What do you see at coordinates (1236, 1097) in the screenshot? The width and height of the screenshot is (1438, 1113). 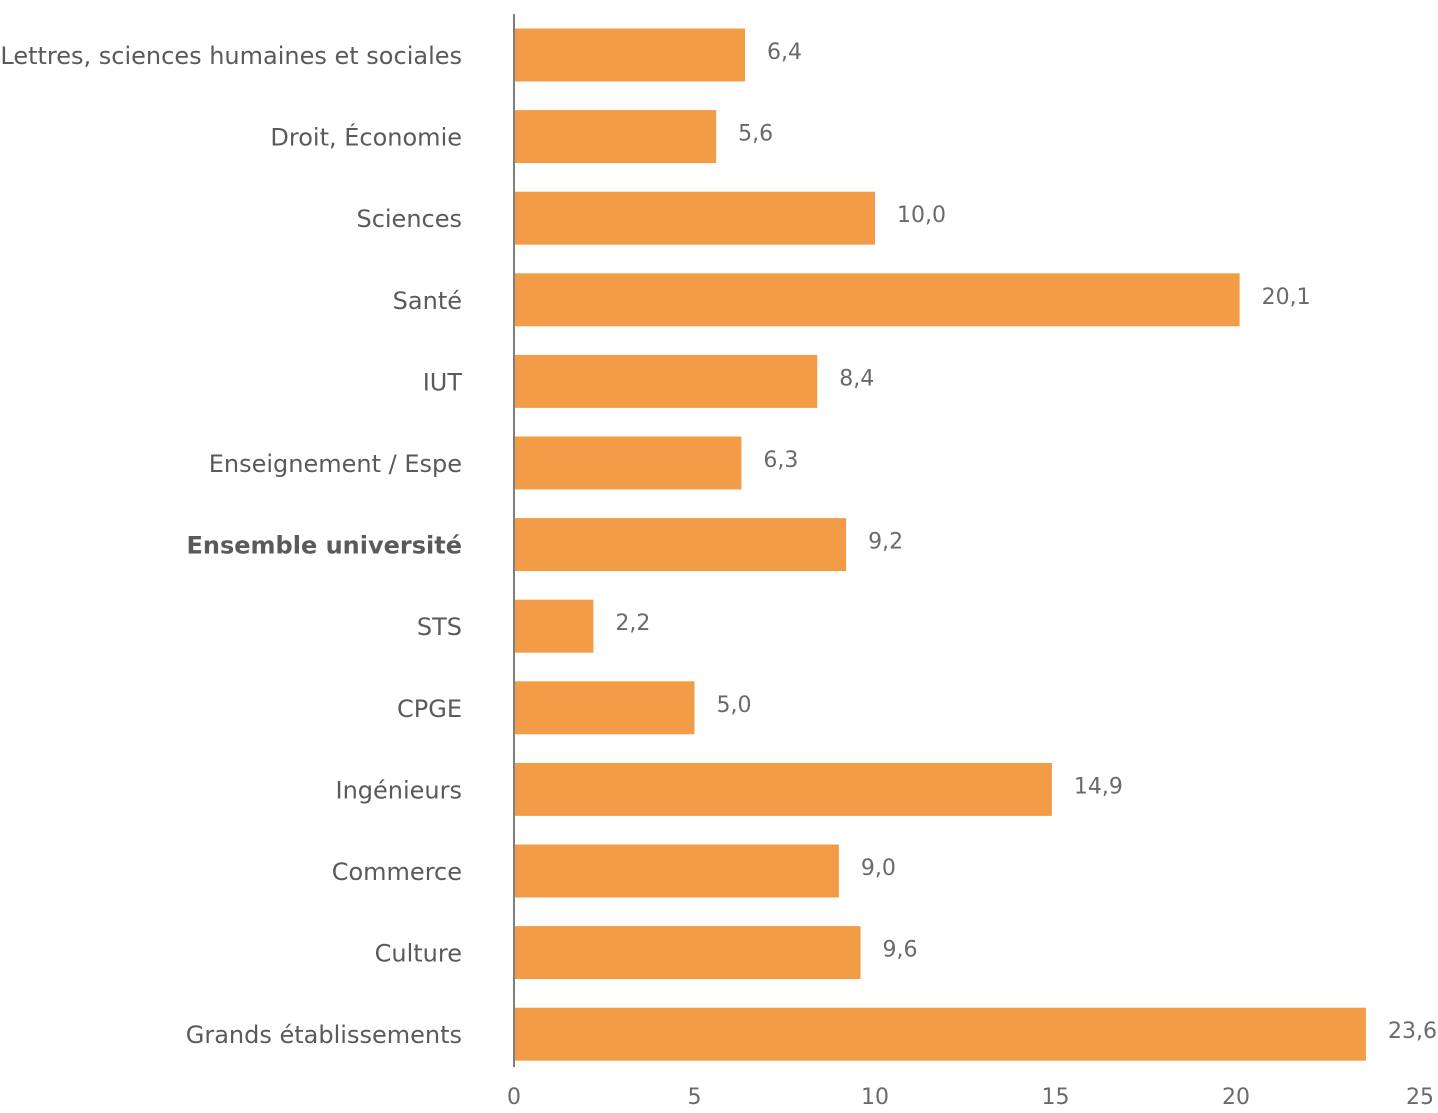 I see `x-tick-label-4: 20` at bounding box center [1236, 1097].